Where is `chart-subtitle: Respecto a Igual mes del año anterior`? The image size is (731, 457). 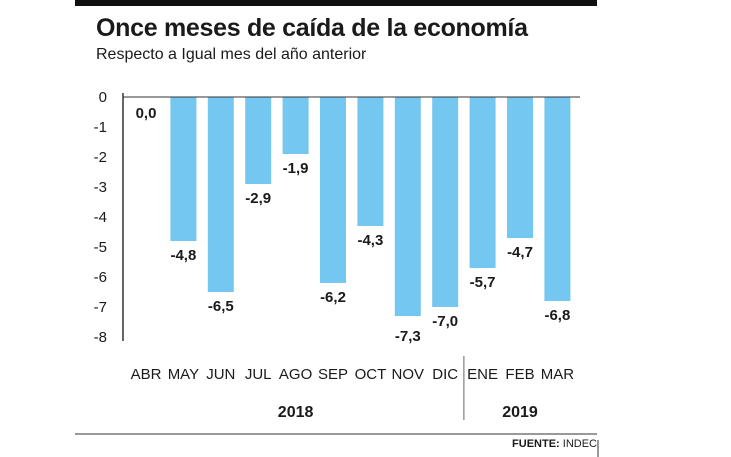
chart-subtitle: Respecto a Igual mes del año anterior is located at coordinates (231, 54).